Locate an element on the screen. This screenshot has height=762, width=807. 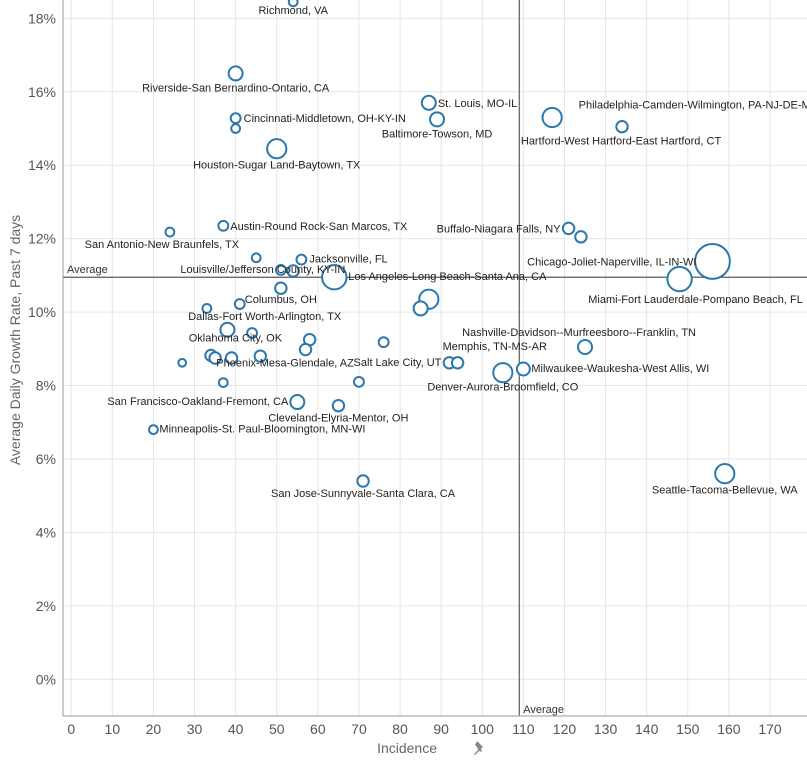
y-tick-label: 4% is located at coordinates (46, 532).